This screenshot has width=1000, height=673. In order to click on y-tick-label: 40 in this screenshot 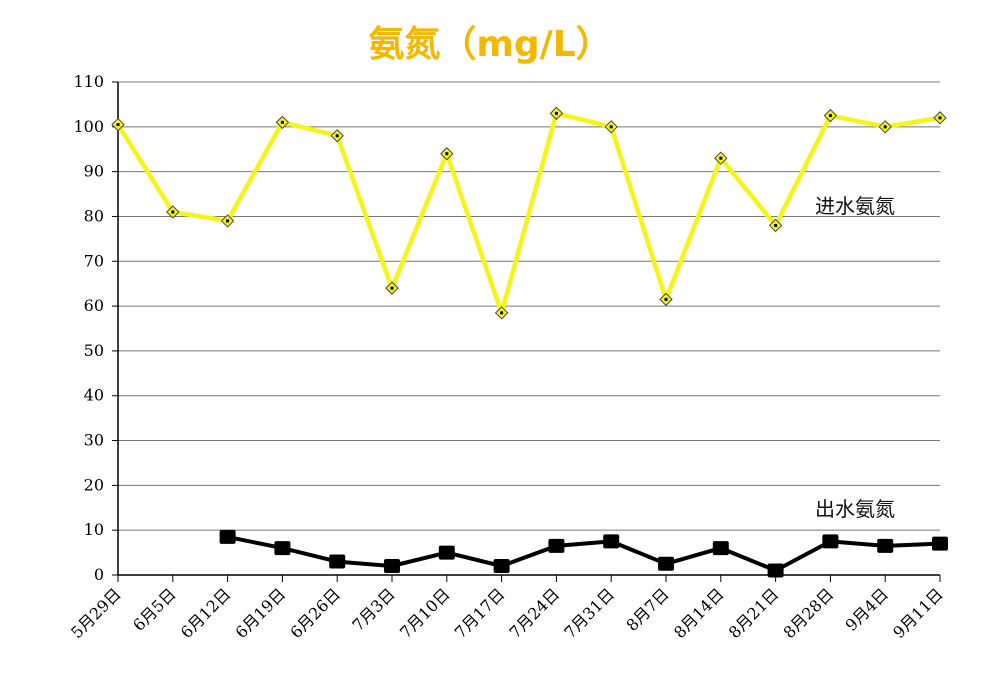, I will do `click(94, 395)`.